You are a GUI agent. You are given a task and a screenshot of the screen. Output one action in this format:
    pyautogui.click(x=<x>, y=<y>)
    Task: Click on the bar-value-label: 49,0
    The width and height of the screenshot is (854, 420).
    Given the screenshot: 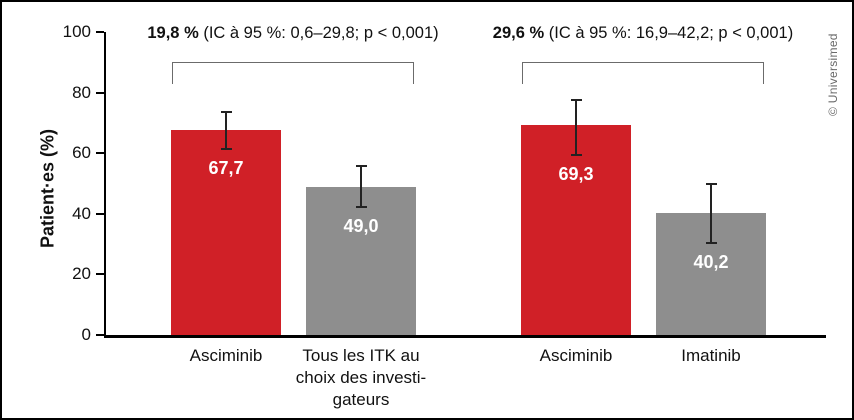 What is the action you would take?
    pyautogui.click(x=361, y=225)
    